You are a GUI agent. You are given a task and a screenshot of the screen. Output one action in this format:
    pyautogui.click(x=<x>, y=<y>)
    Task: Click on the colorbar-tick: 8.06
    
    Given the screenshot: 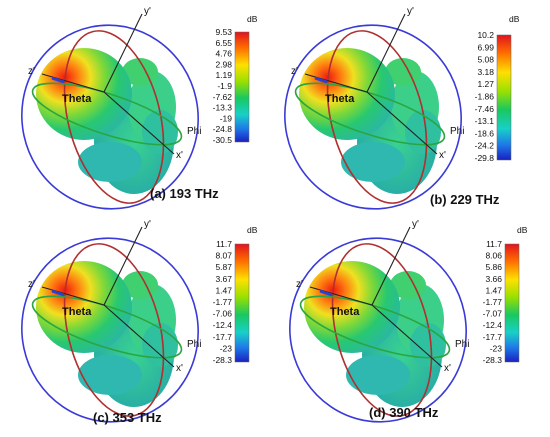 What is the action you would take?
    pyautogui.click(x=493, y=256)
    